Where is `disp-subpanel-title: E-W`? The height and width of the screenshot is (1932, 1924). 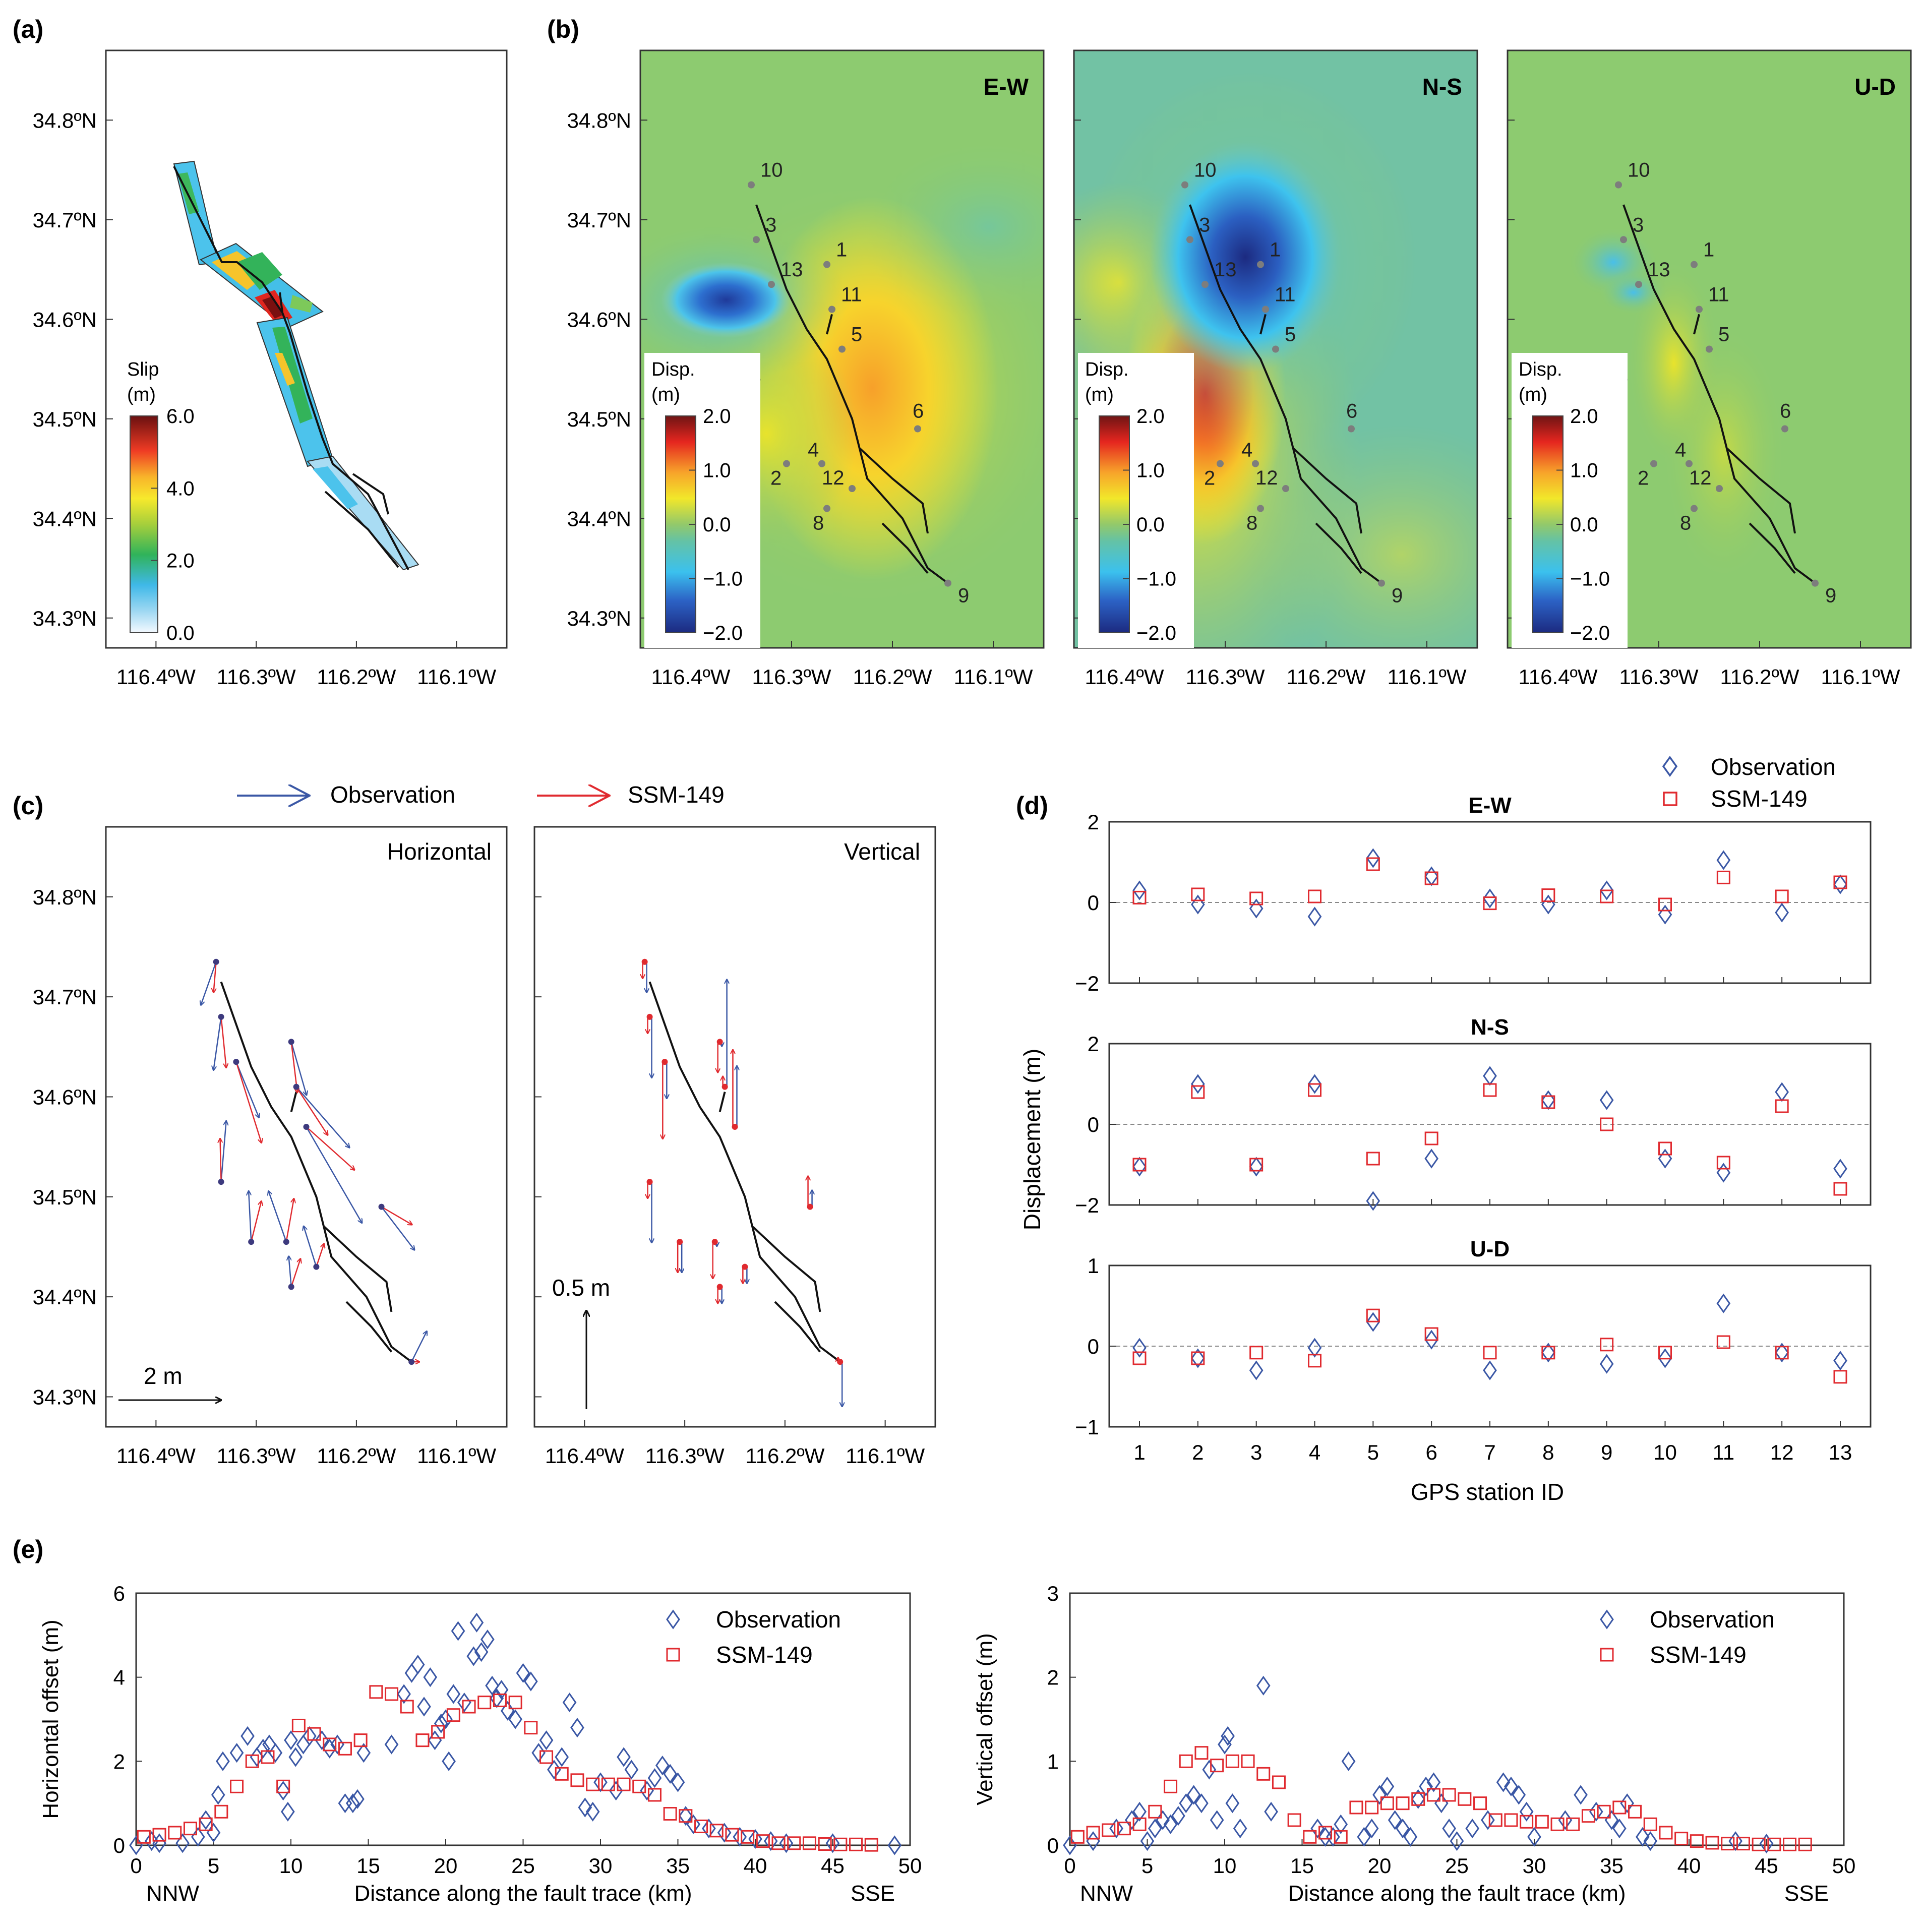 disp-subpanel-title: E-W is located at coordinates (1006, 87).